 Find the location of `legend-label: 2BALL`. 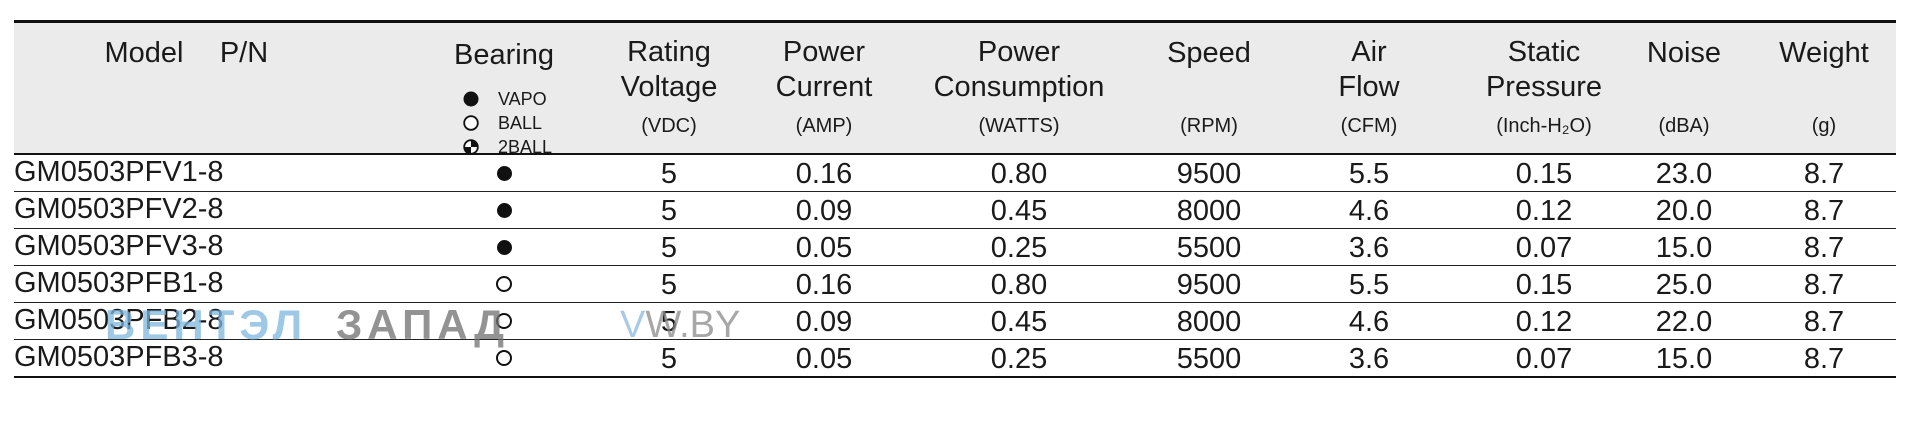

legend-label: 2BALL is located at coordinates (525, 147).